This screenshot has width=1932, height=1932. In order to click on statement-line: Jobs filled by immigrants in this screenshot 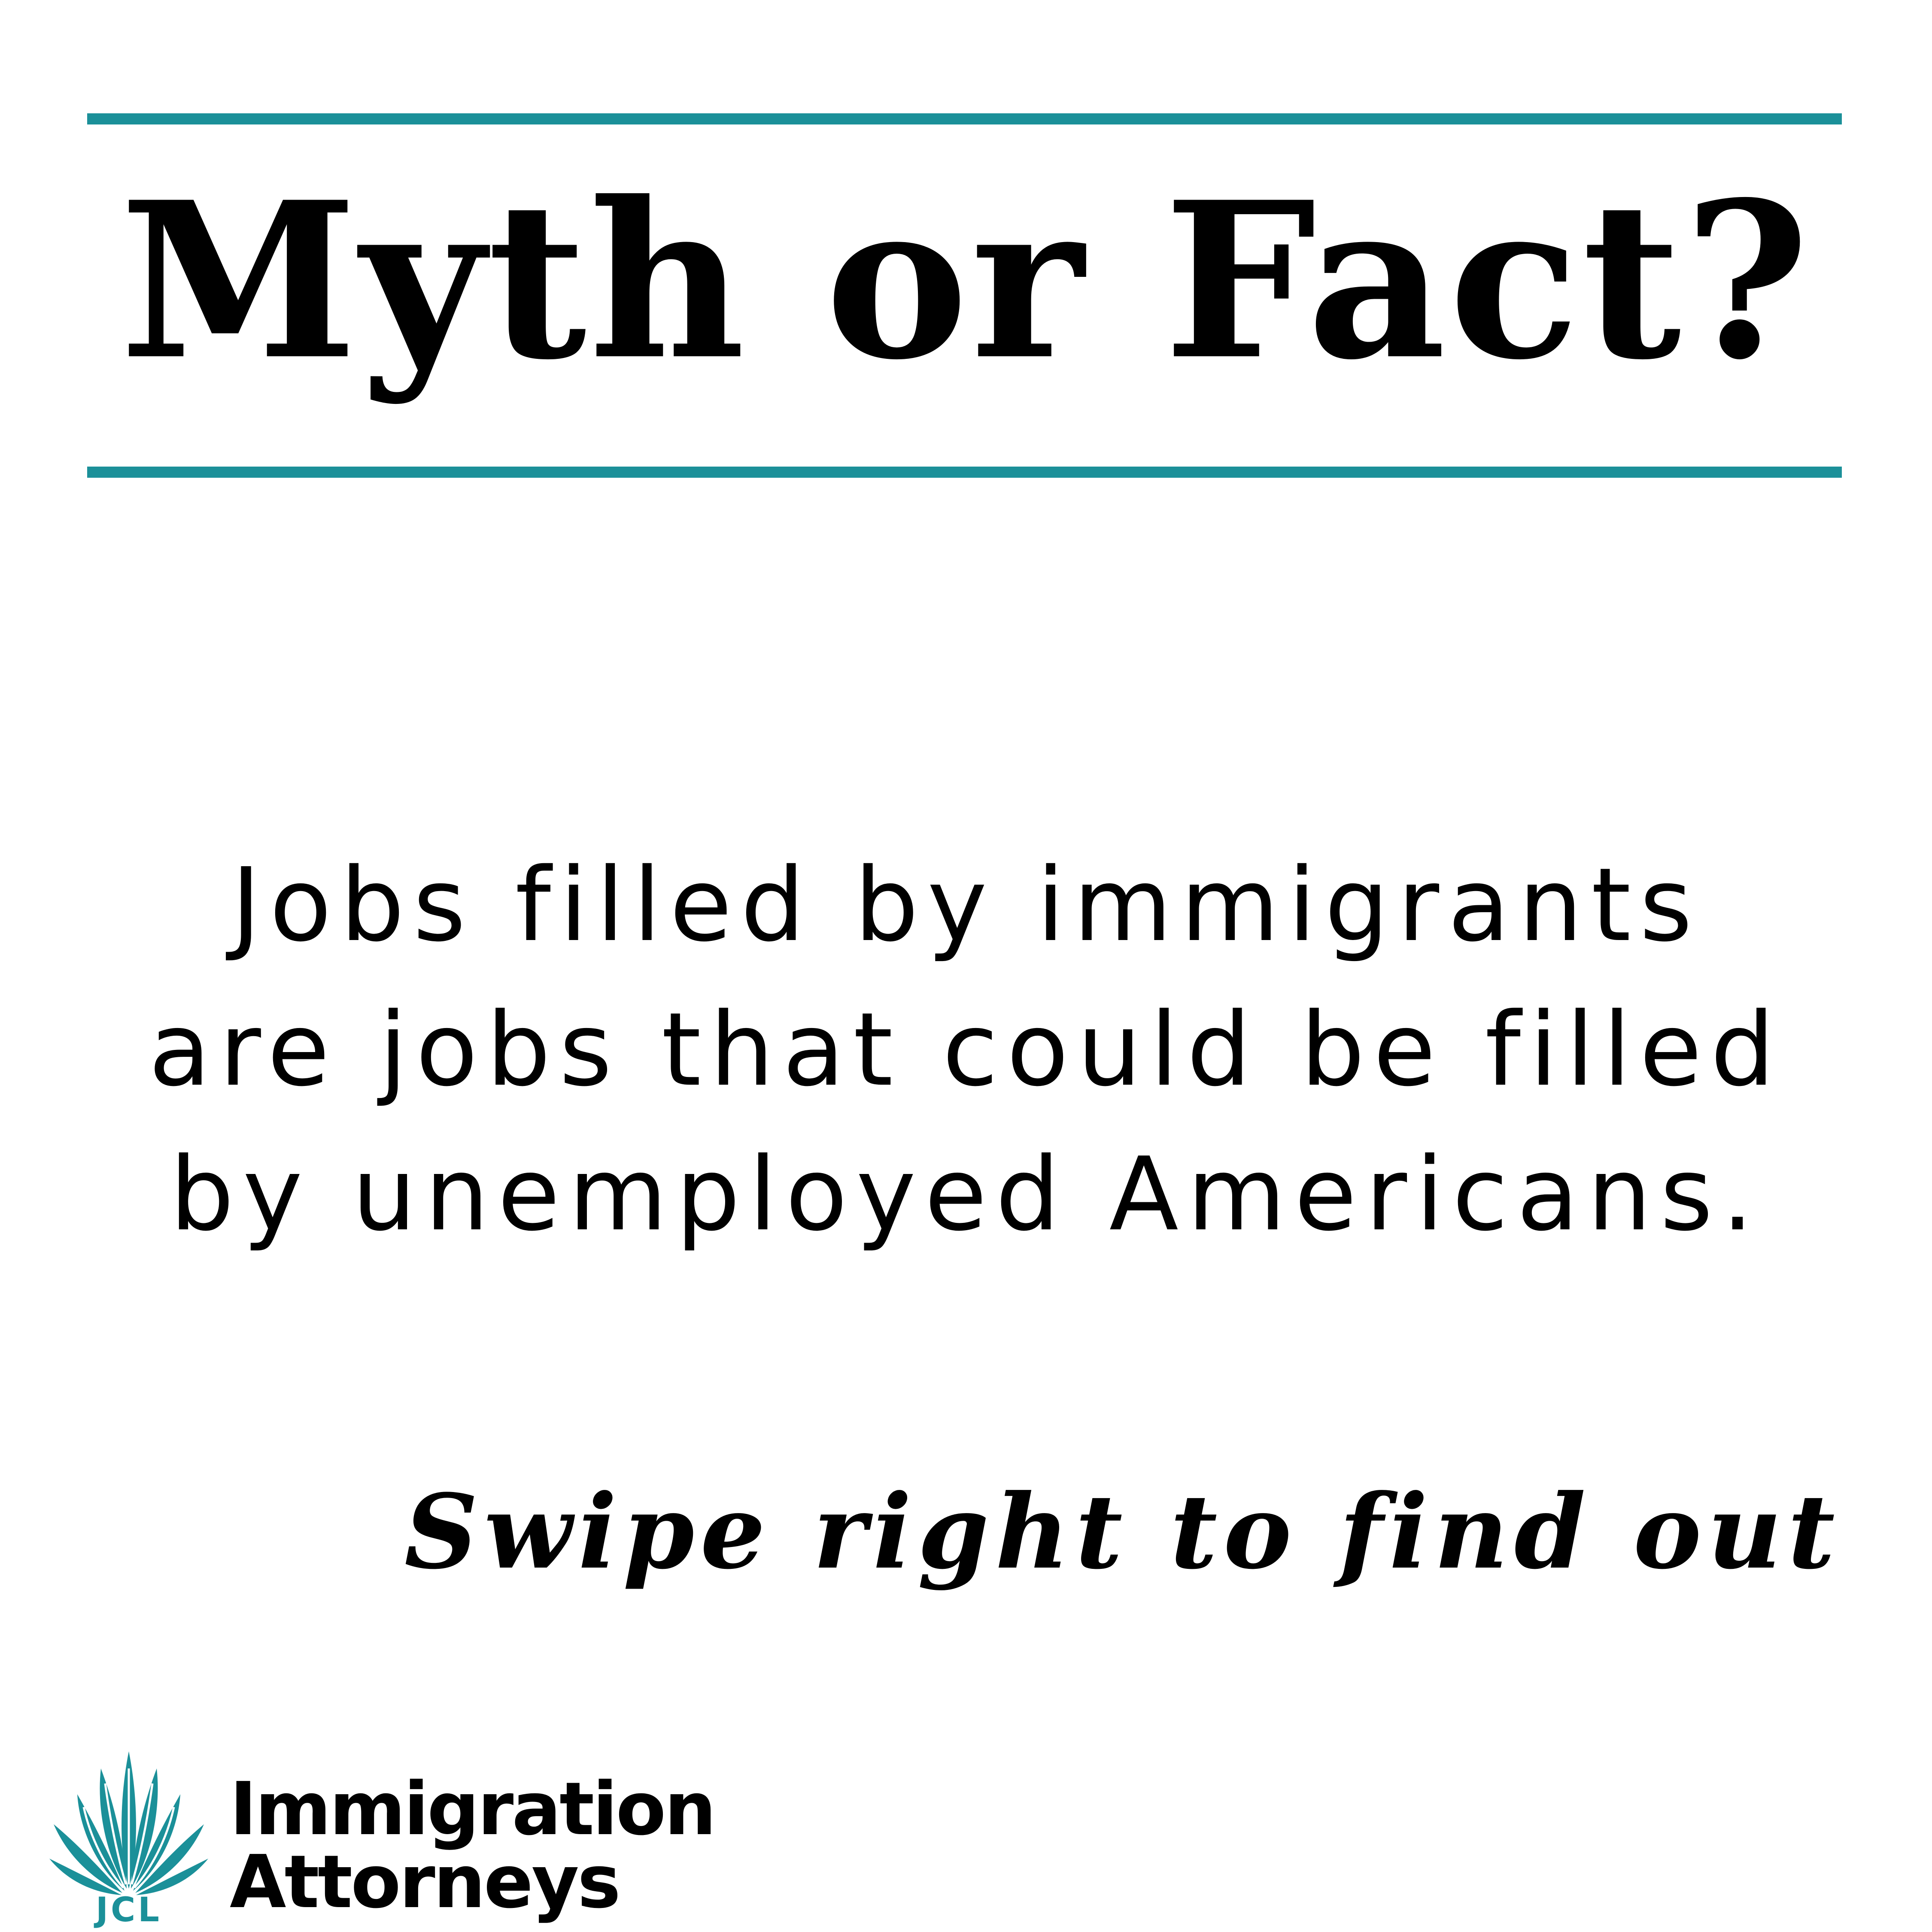, I will do `click(966, 905)`.